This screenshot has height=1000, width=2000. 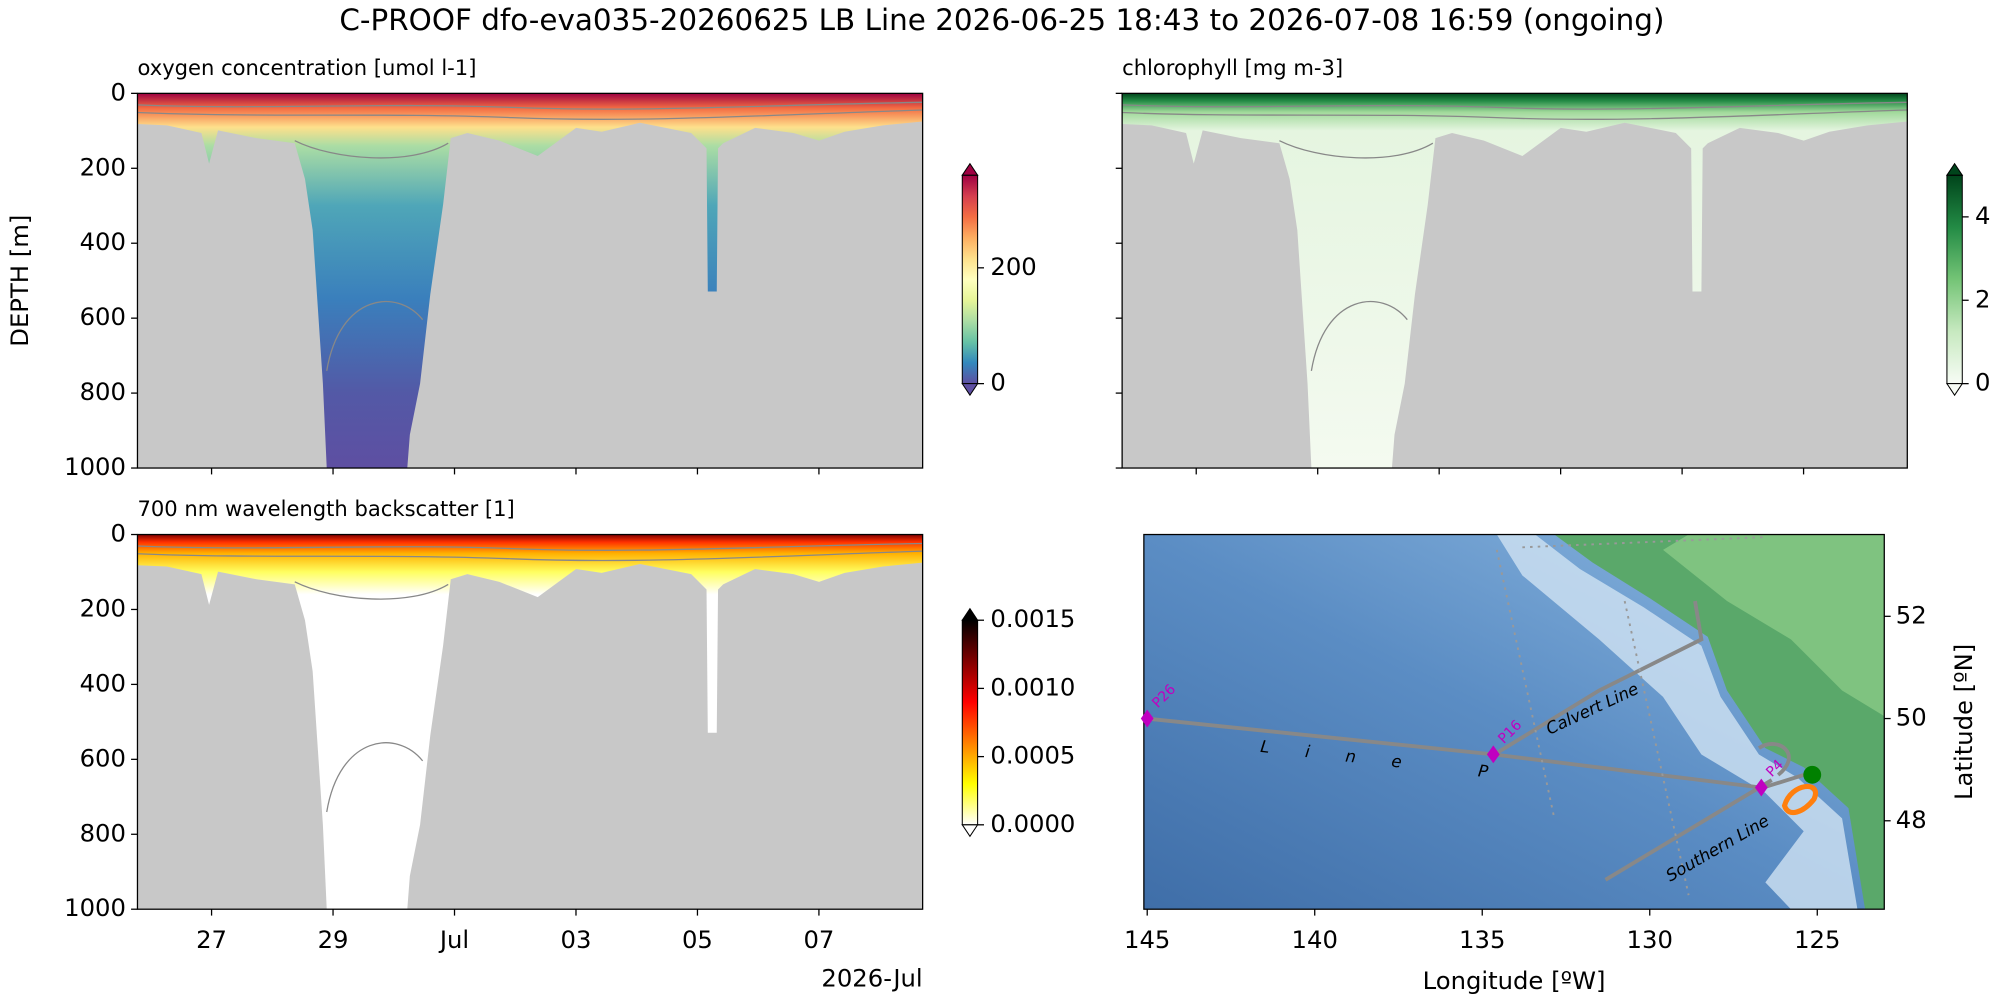 What do you see at coordinates (697, 939) in the screenshot?
I see `x-tick-label: 05` at bounding box center [697, 939].